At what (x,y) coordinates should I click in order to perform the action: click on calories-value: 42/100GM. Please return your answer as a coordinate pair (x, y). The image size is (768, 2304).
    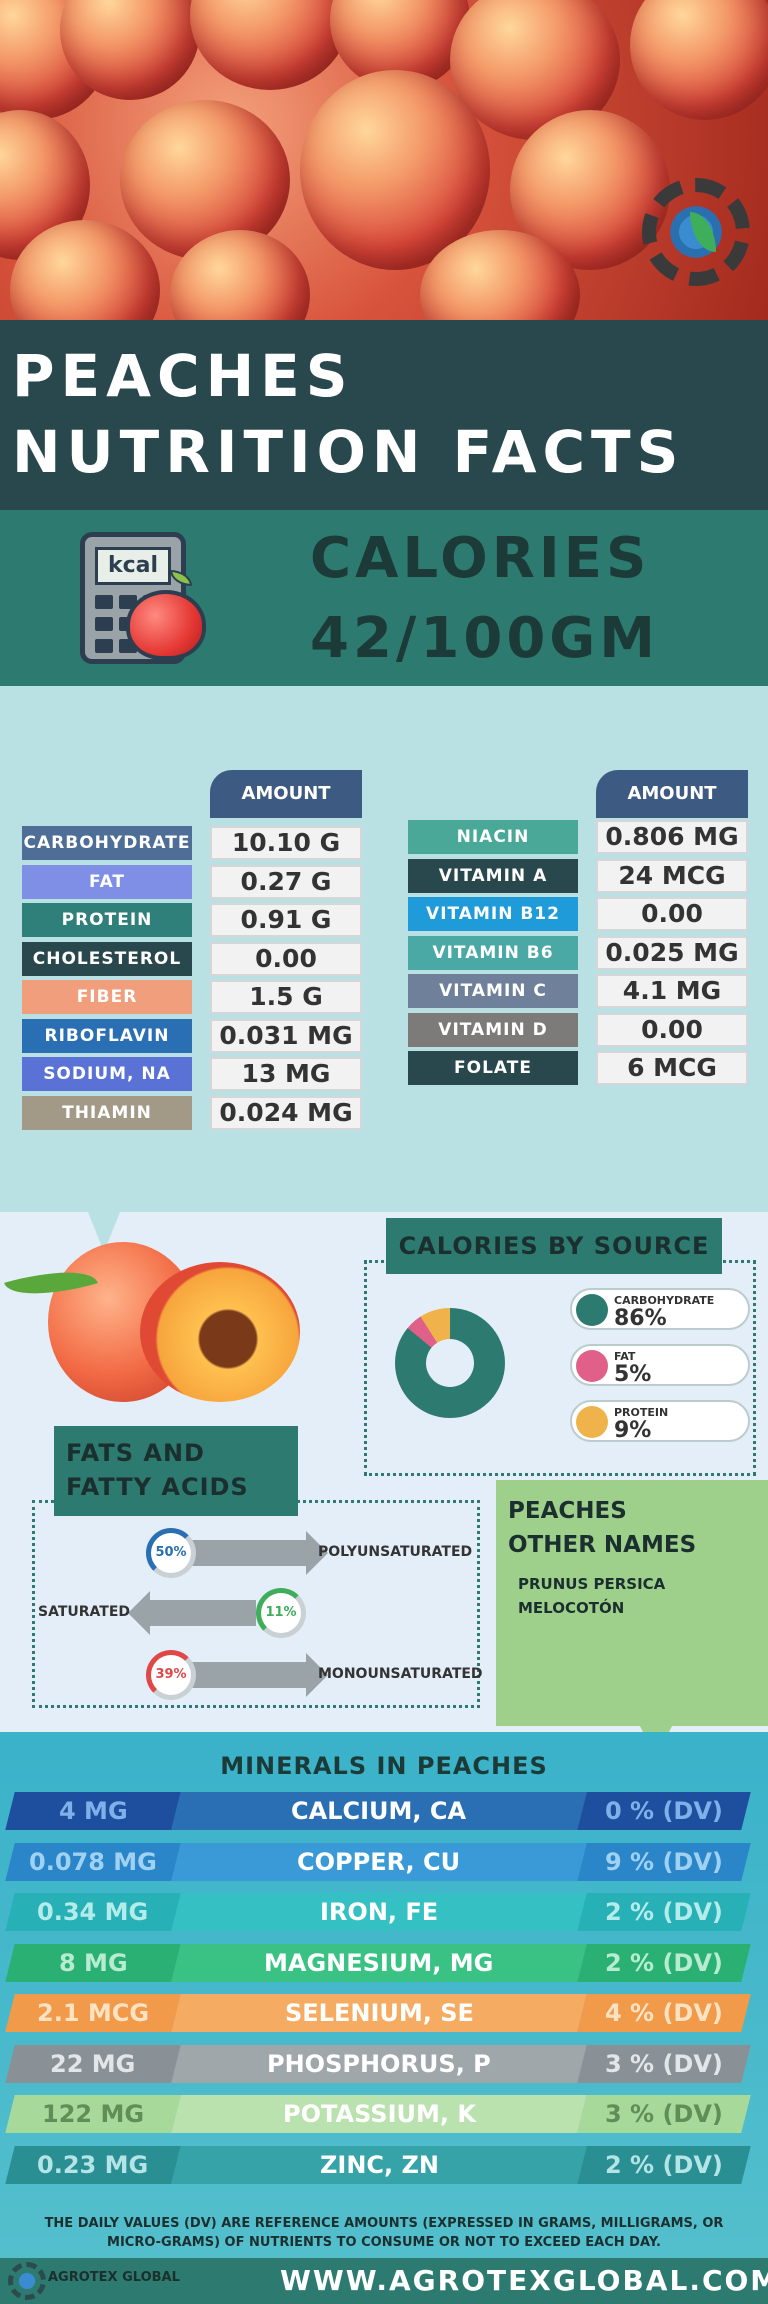
    Looking at the image, I should click on (484, 638).